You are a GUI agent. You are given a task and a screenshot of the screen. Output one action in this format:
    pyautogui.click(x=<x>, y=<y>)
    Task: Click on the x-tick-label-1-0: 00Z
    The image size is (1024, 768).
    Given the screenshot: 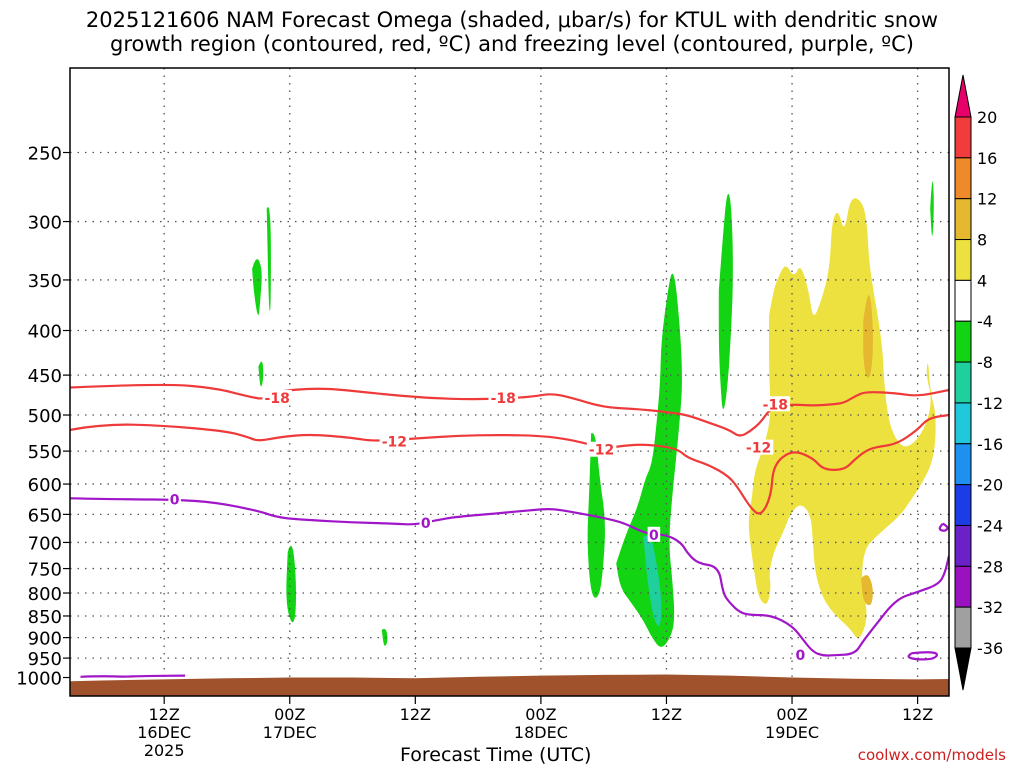 What is the action you would take?
    pyautogui.click(x=289, y=714)
    